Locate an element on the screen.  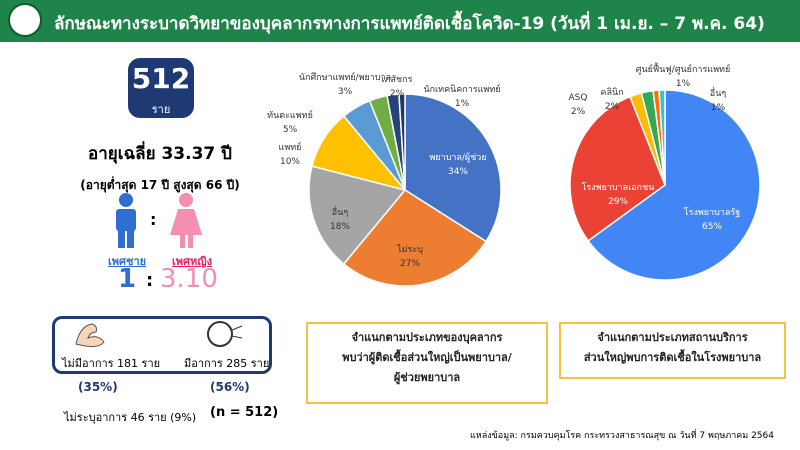
slice-label: ASQ is located at coordinates (578, 98).